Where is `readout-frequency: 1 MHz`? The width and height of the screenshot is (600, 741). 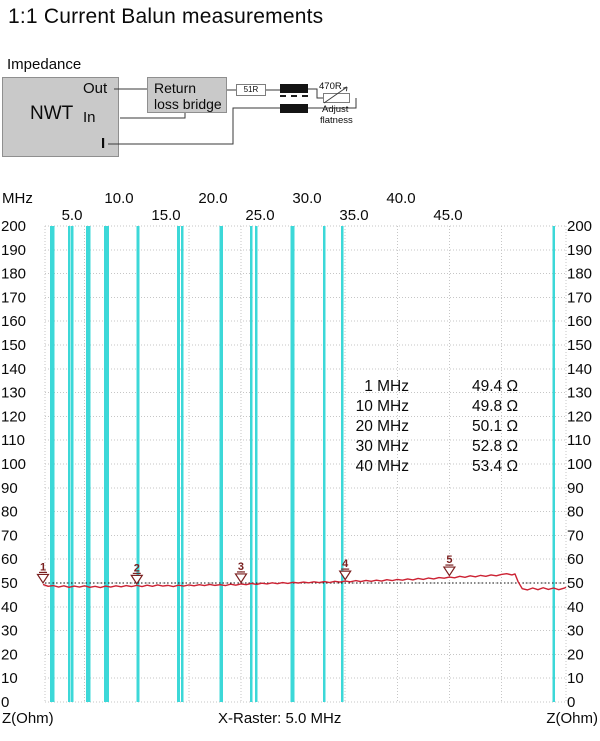
readout-frequency: 1 MHz is located at coordinates (386, 386).